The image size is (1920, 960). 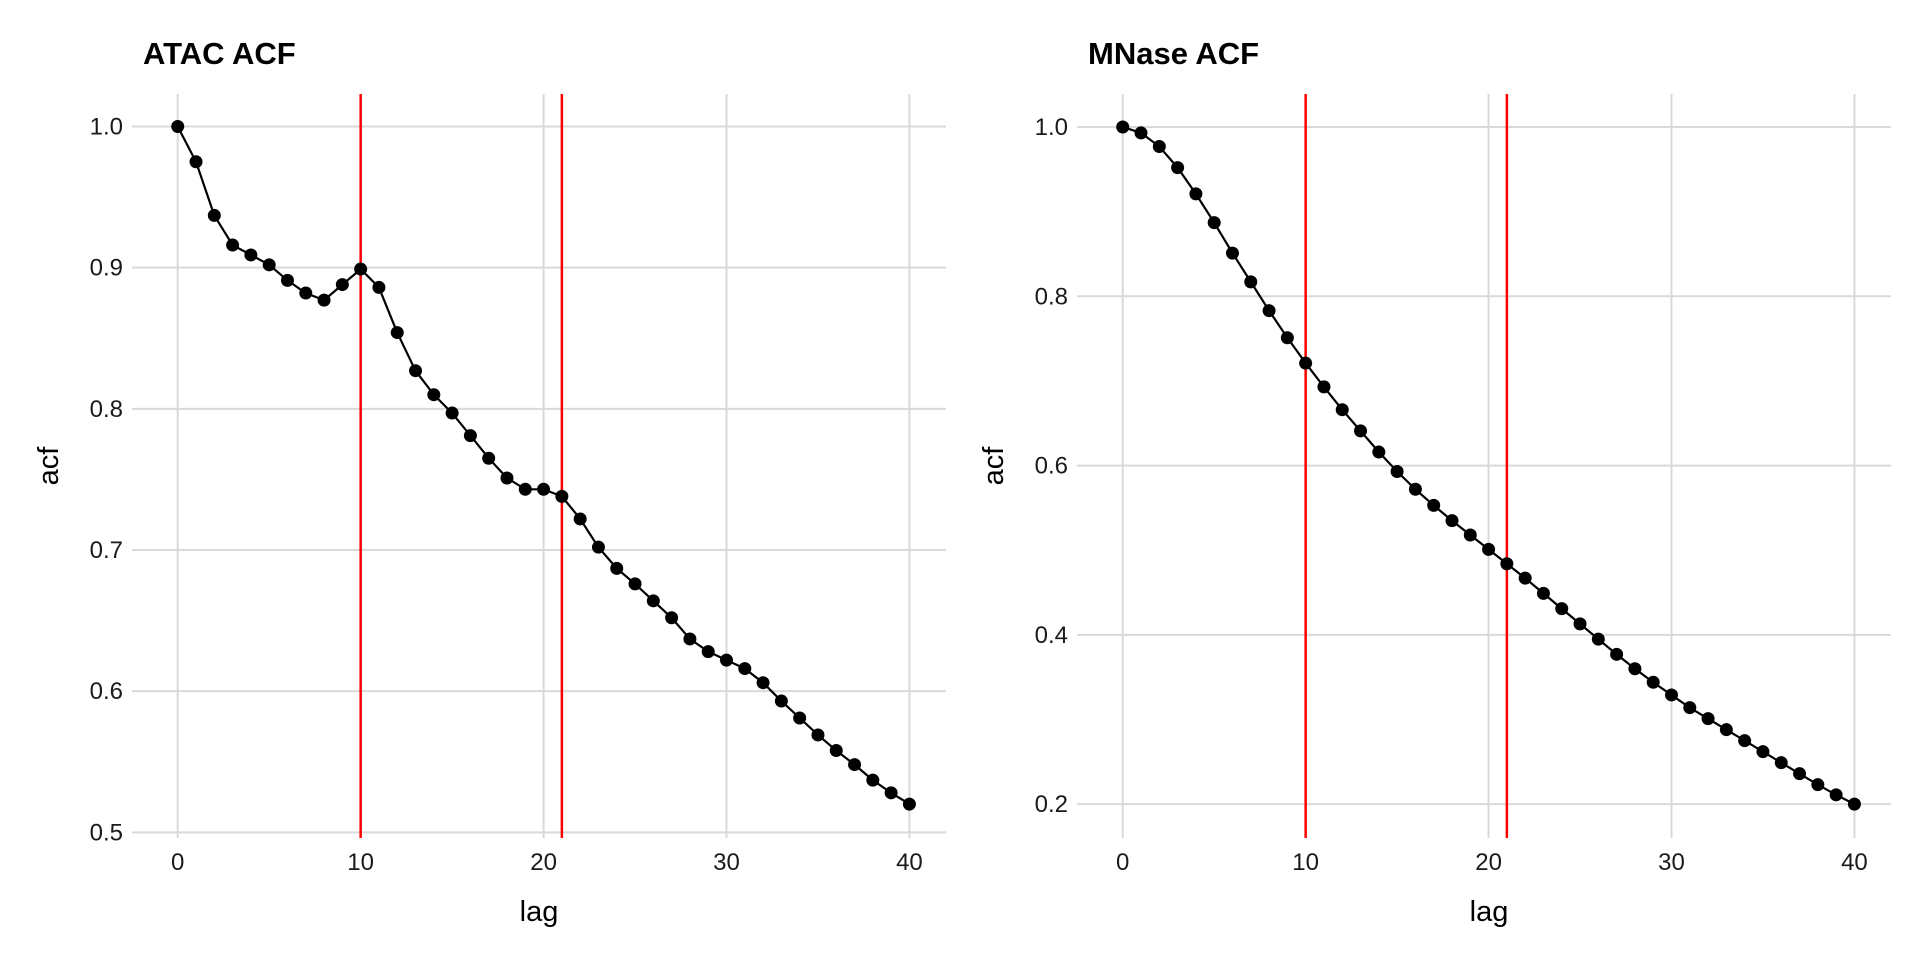 I want to click on y-tick-label: 0.5, so click(x=106, y=832).